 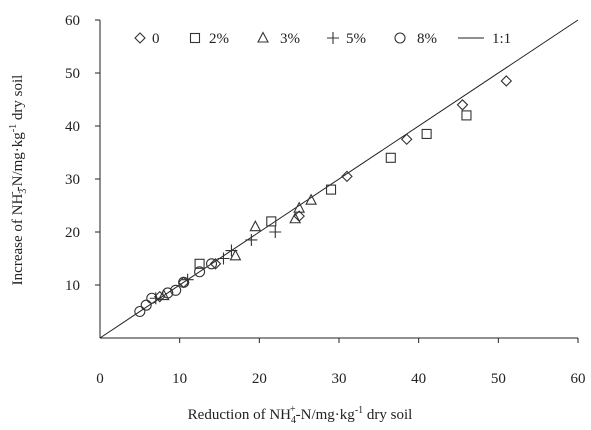 What do you see at coordinates (72, 286) in the screenshot?
I see `y-tick-label: 10` at bounding box center [72, 286].